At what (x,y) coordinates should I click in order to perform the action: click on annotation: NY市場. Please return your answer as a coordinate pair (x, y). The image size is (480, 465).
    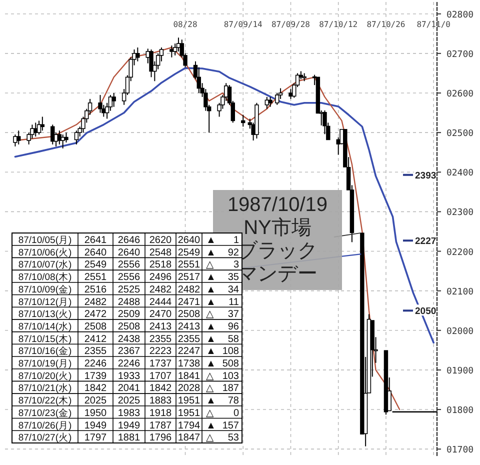
    Looking at the image, I should click on (278, 228).